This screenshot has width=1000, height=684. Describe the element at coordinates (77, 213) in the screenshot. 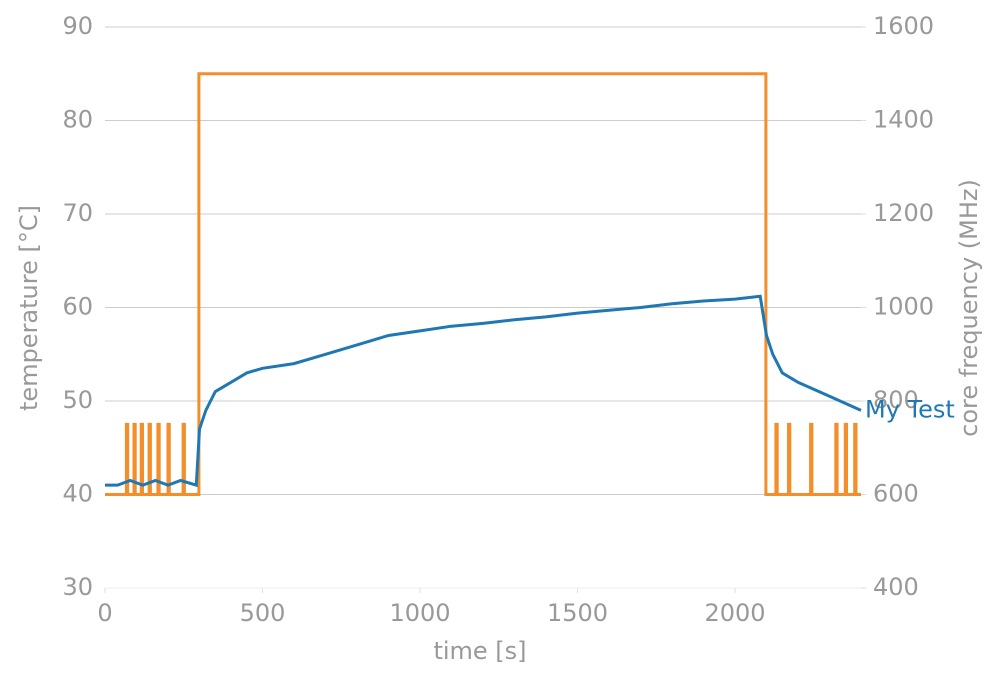

I see `y-tick-label: 70` at that location.